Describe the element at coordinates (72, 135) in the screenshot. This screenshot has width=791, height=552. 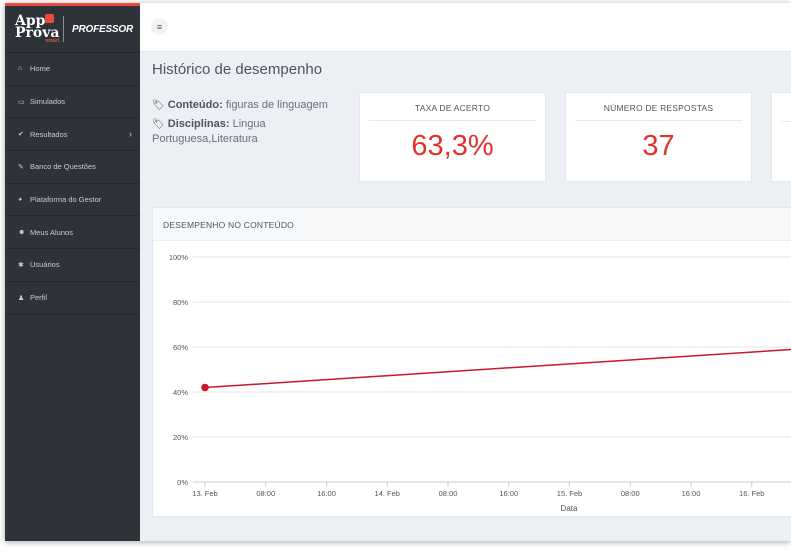
I see `sidebar-item-resultados: ✔ Resultados ›` at that location.